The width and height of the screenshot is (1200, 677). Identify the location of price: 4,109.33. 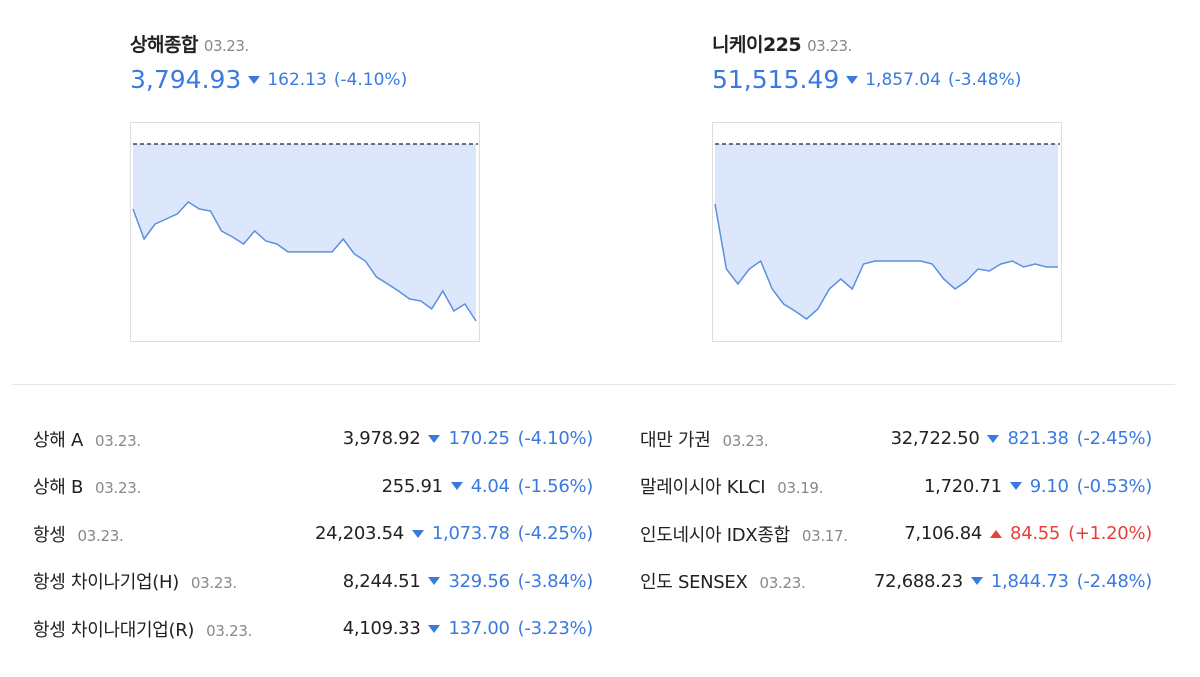
(381, 629).